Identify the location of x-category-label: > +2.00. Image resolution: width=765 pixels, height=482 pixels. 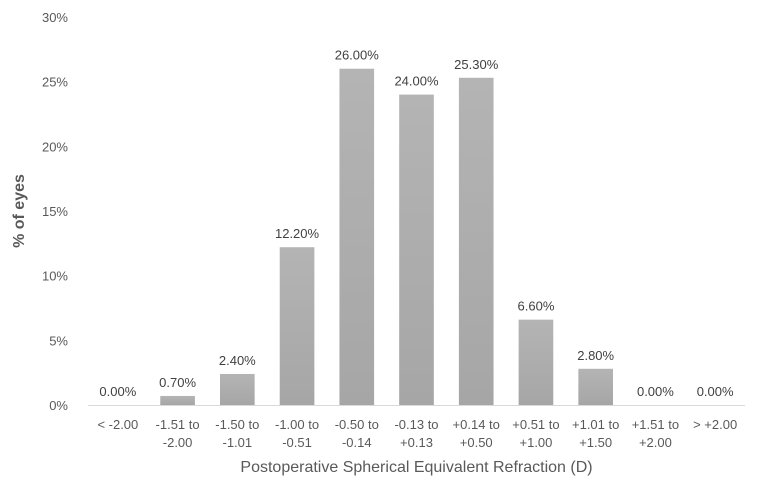
(715, 424).